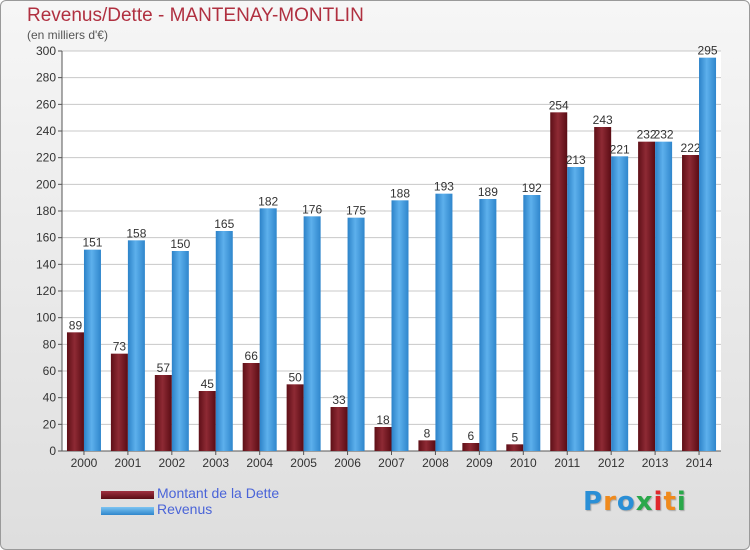  Describe the element at coordinates (610, 502) in the screenshot. I see `logo-letter: r` at that location.